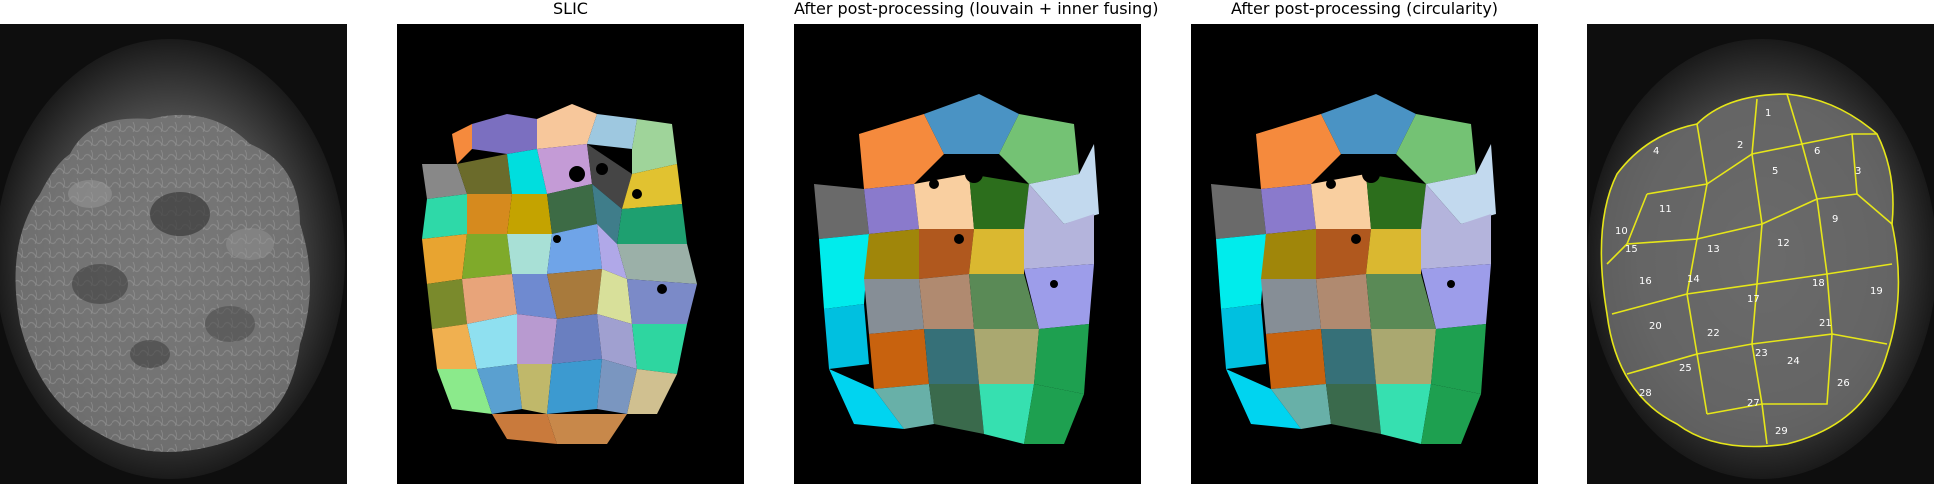 The image size is (1934, 484). Describe the element at coordinates (1353, 269) in the screenshot. I see `circularity-regions` at that location.